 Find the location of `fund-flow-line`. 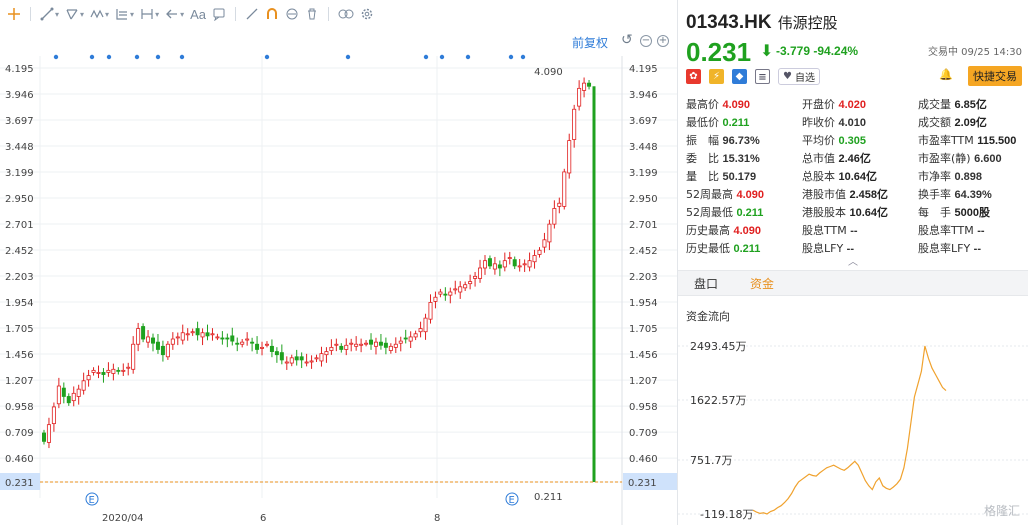

fund-flow-line is located at coordinates (849, 430).